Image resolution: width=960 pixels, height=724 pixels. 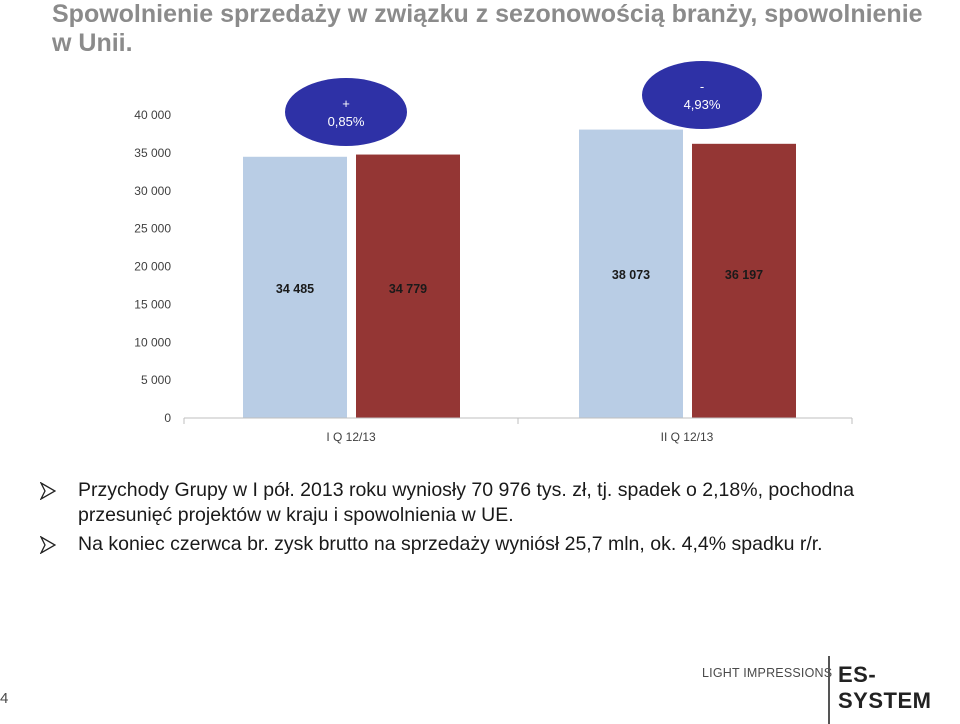 What do you see at coordinates (523, 103) in the screenshot?
I see `change-bubbles: +0,85% - 4,93%` at bounding box center [523, 103].